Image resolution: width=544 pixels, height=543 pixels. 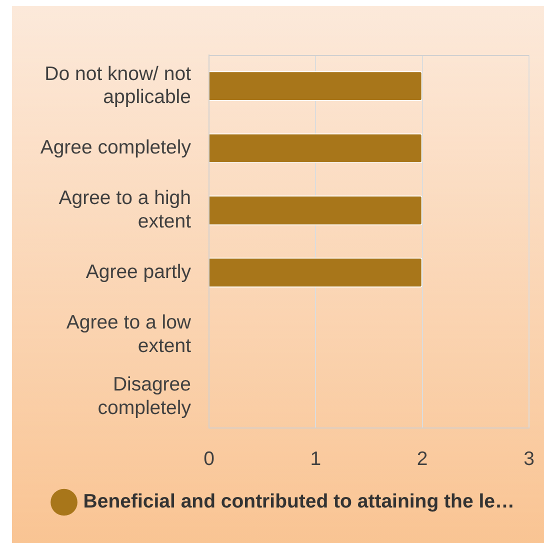 What do you see at coordinates (422, 459) in the screenshot?
I see `x-tick-label: 2` at bounding box center [422, 459].